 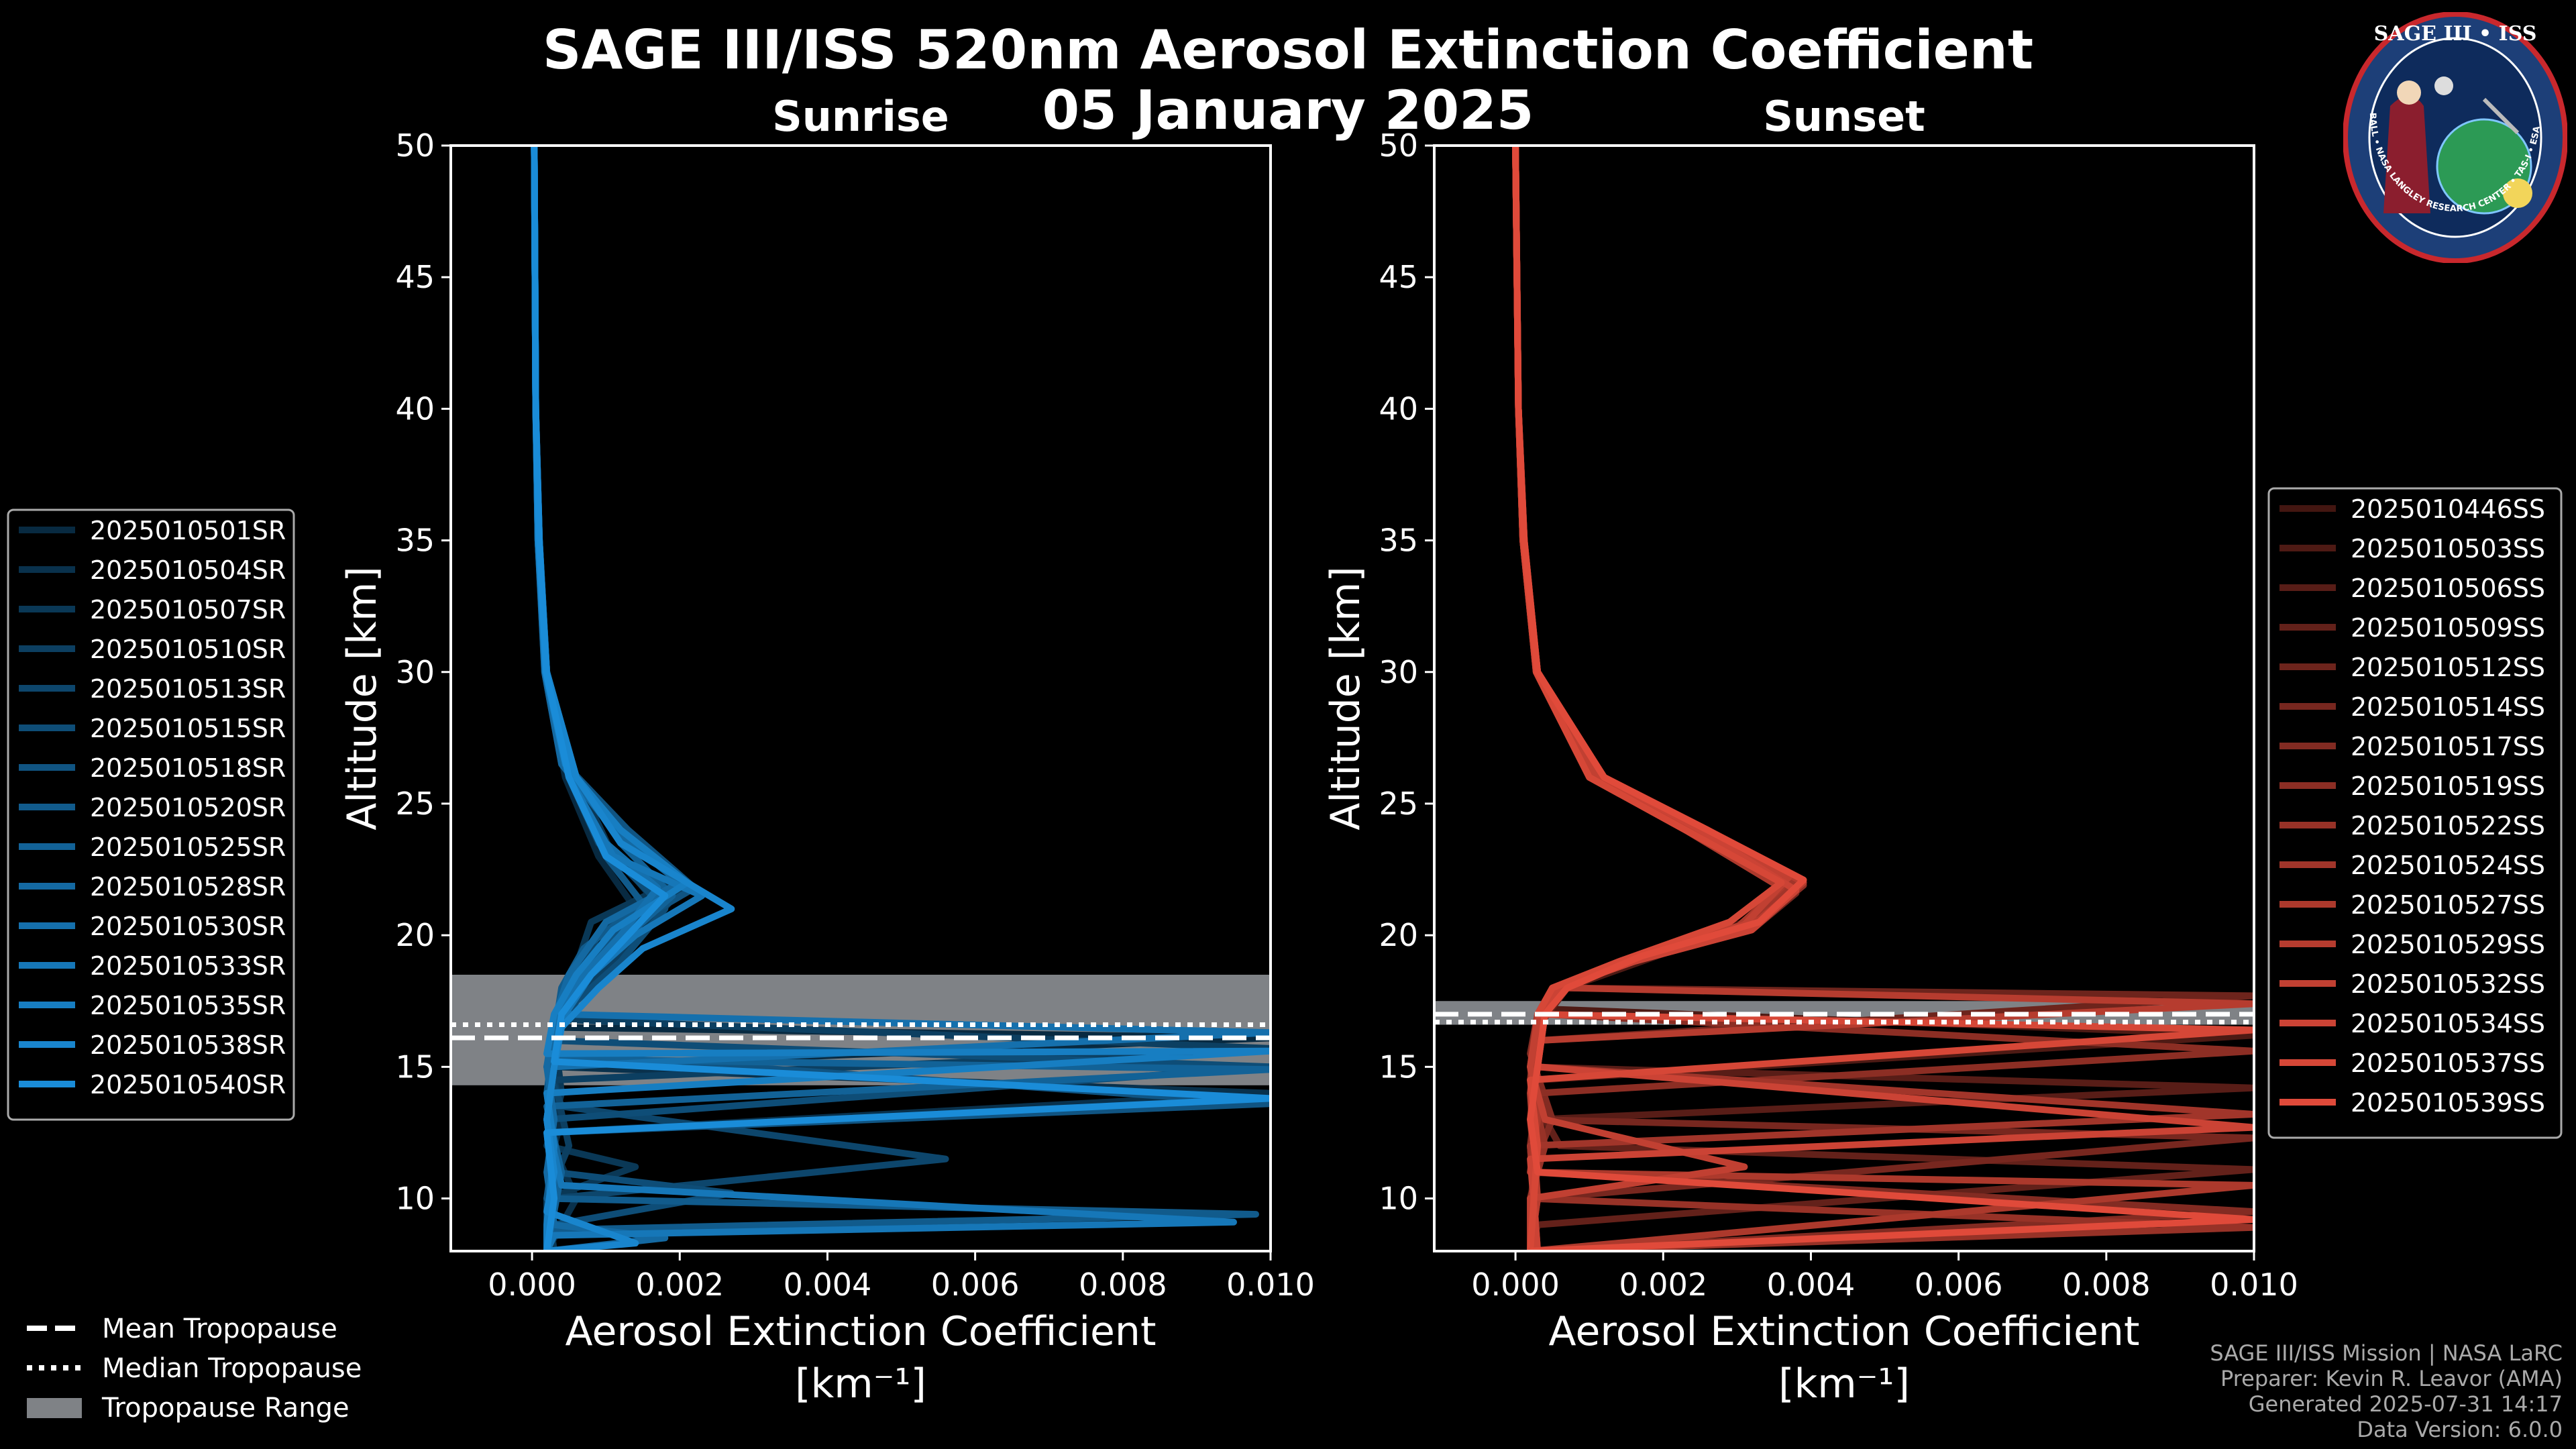 What do you see at coordinates (188, 926) in the screenshot?
I see `legend-label: 2025010530SR` at bounding box center [188, 926].